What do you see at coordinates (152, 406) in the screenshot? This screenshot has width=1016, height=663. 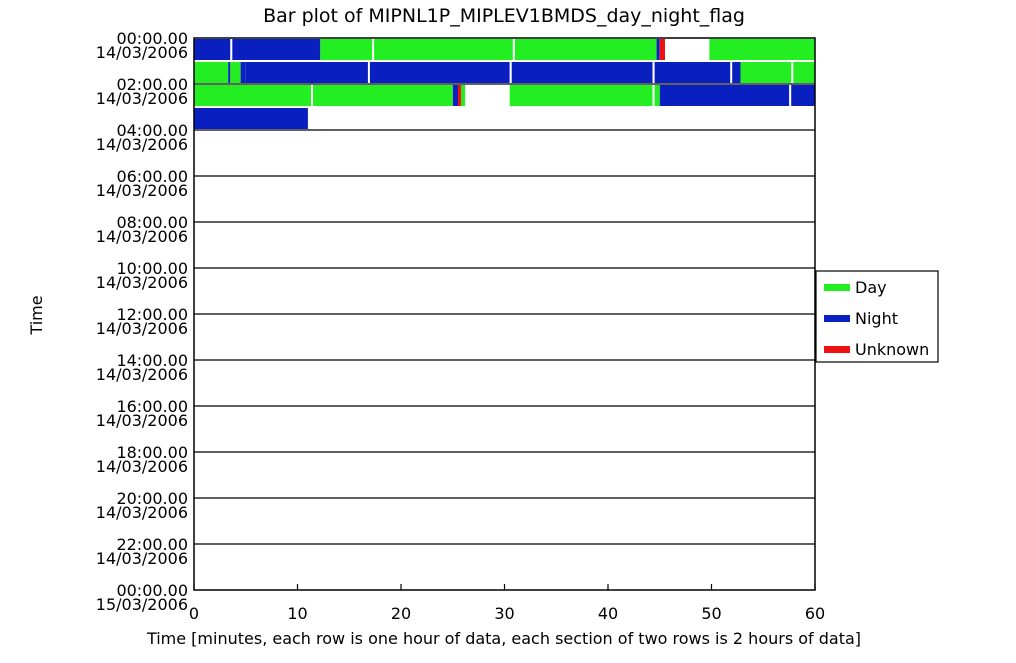 I see `y-tick-time: 16:00.00` at bounding box center [152, 406].